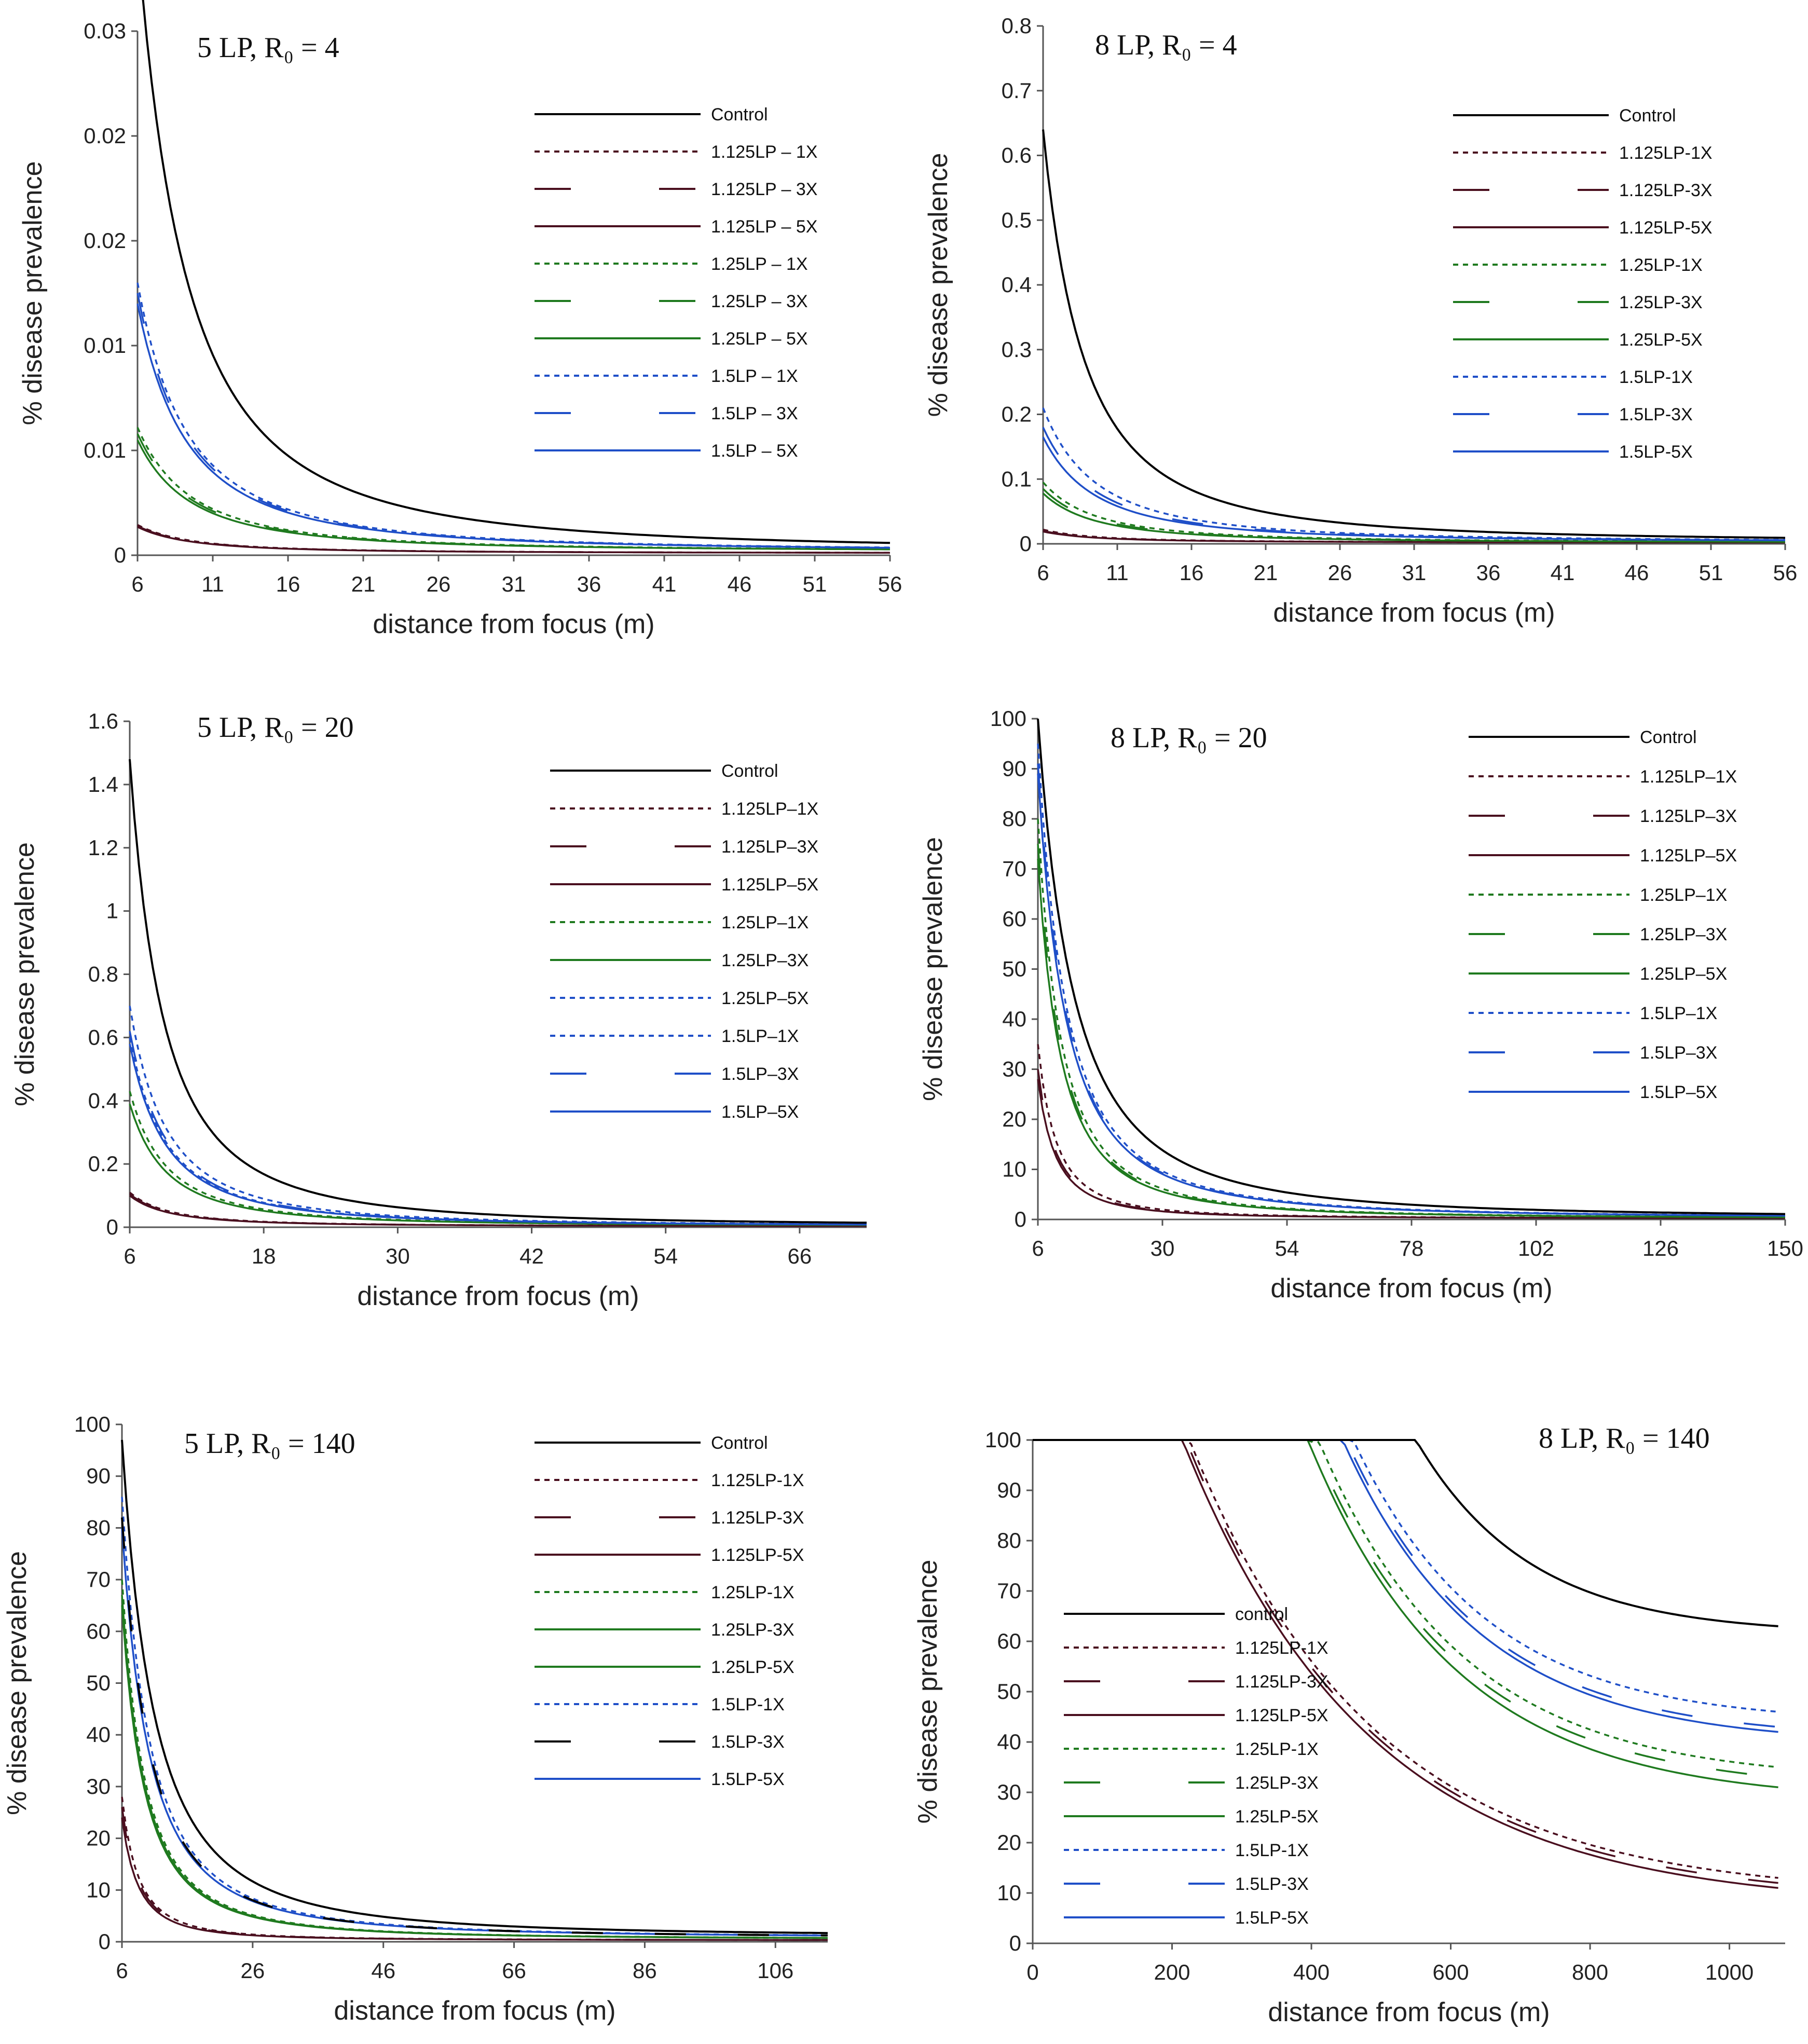 The image size is (1808, 2044). Describe the element at coordinates (765, 923) in the screenshot. I see `legend-label: 1.25LP–1X` at that location.